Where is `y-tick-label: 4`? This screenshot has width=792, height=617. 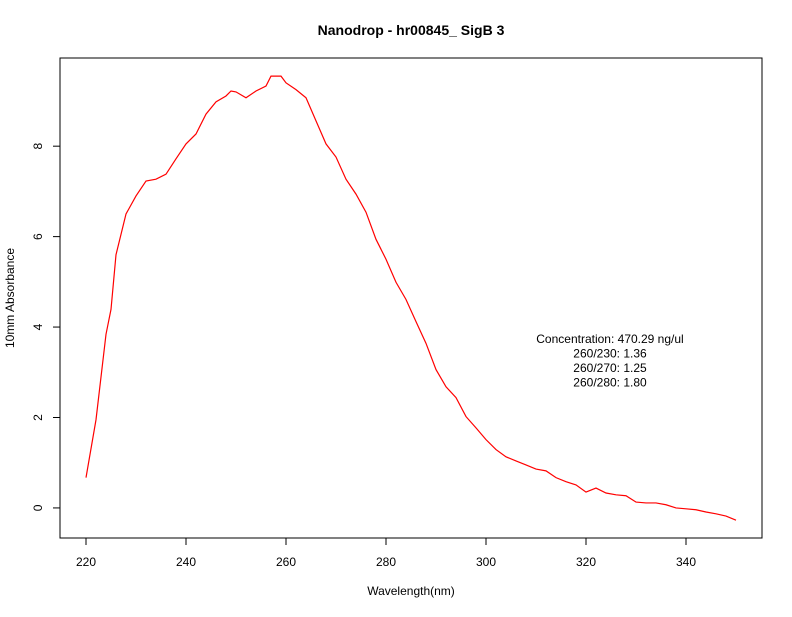
y-tick-label: 4 is located at coordinates (38, 326).